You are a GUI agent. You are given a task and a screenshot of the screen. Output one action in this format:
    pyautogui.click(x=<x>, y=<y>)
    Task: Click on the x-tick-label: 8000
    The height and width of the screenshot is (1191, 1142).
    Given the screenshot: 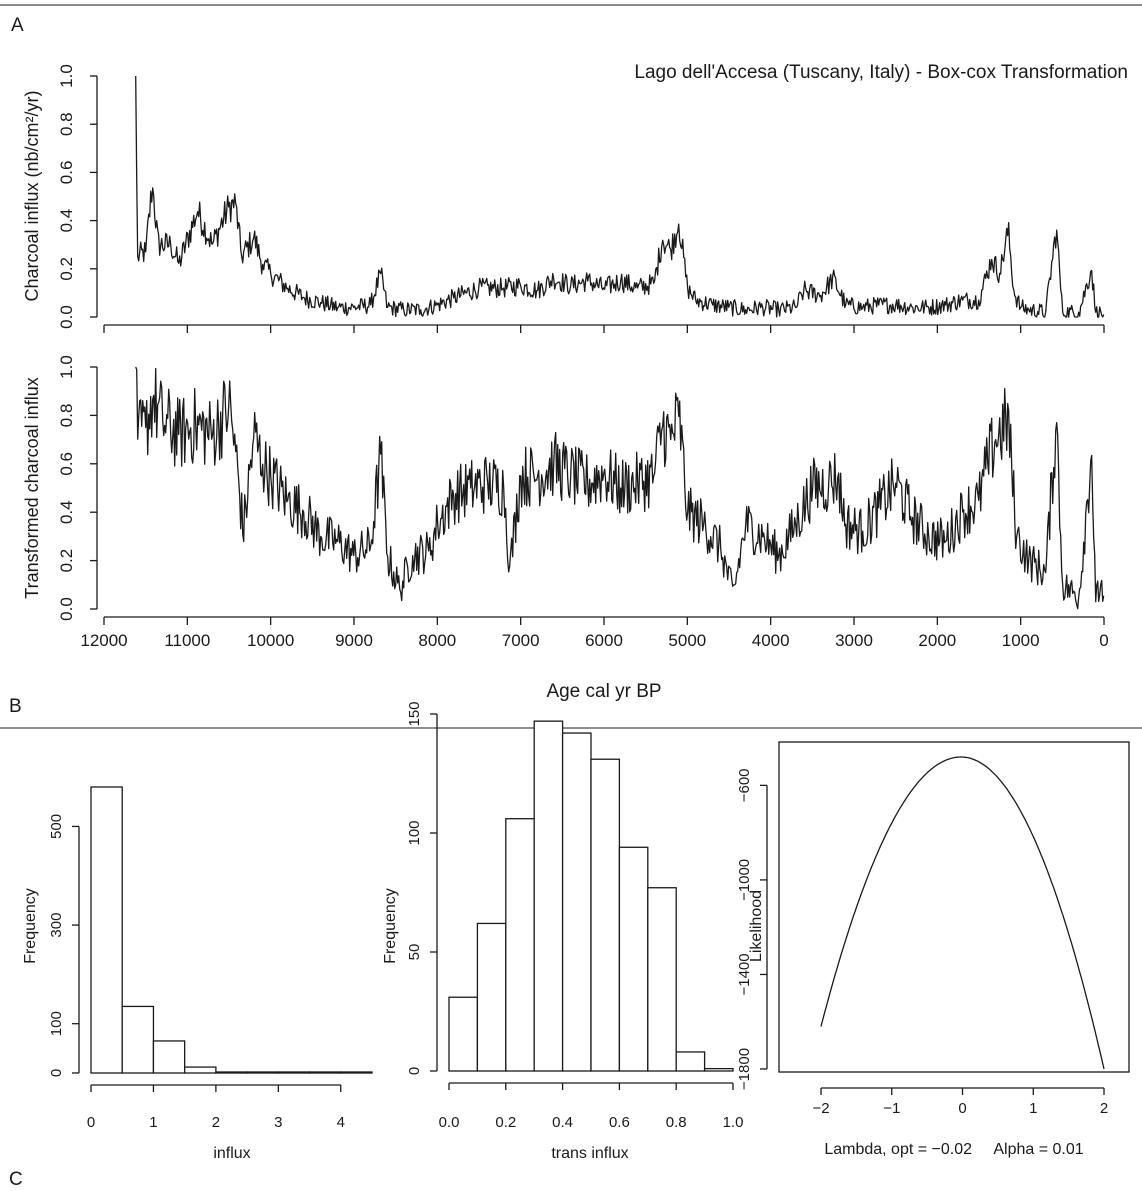 What is the action you would take?
    pyautogui.click(x=437, y=640)
    